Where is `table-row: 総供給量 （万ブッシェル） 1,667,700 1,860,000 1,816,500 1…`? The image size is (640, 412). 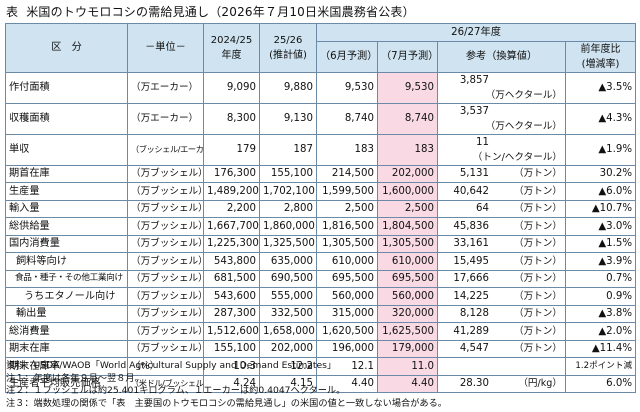 table-row: 総供給量 （万ブッシェル） 1,667,700 1,860,000 1,816,500 1… is located at coordinates (321, 226).